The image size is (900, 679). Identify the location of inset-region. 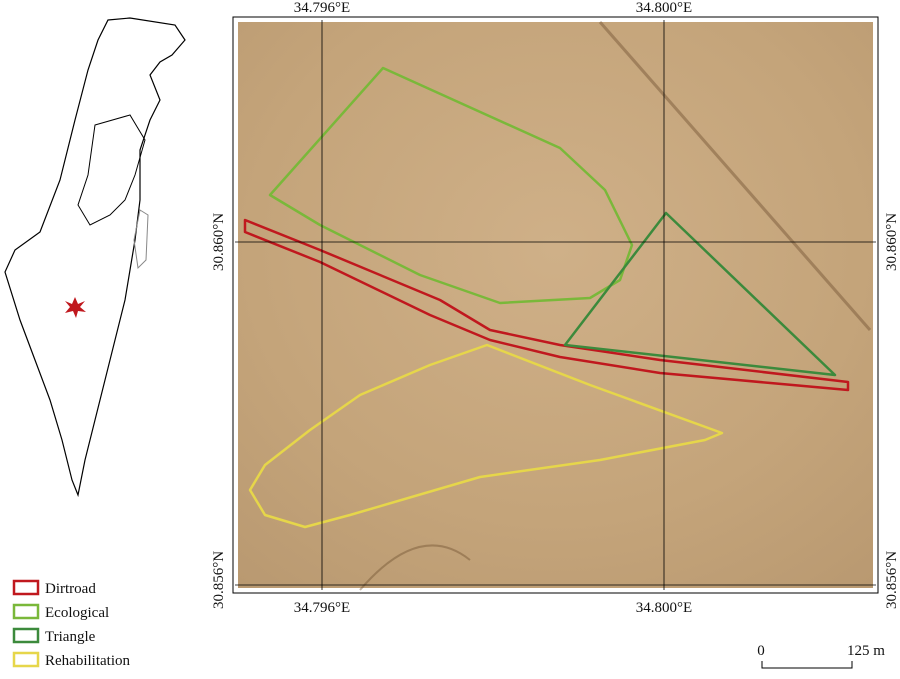
(111, 170).